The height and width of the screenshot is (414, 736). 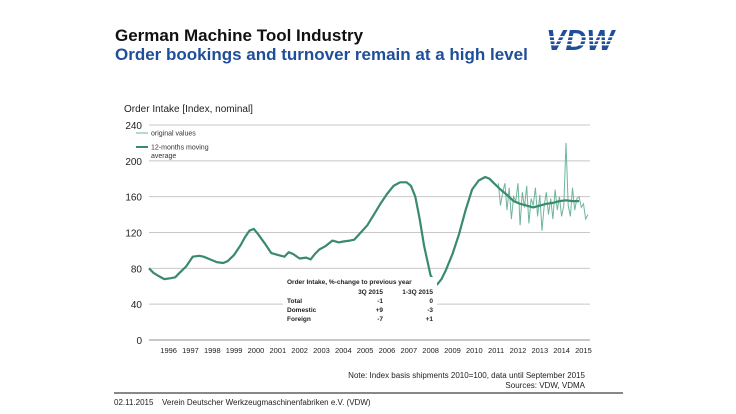 What do you see at coordinates (474, 350) in the screenshot?
I see `x-tick-label: 2010` at bounding box center [474, 350].